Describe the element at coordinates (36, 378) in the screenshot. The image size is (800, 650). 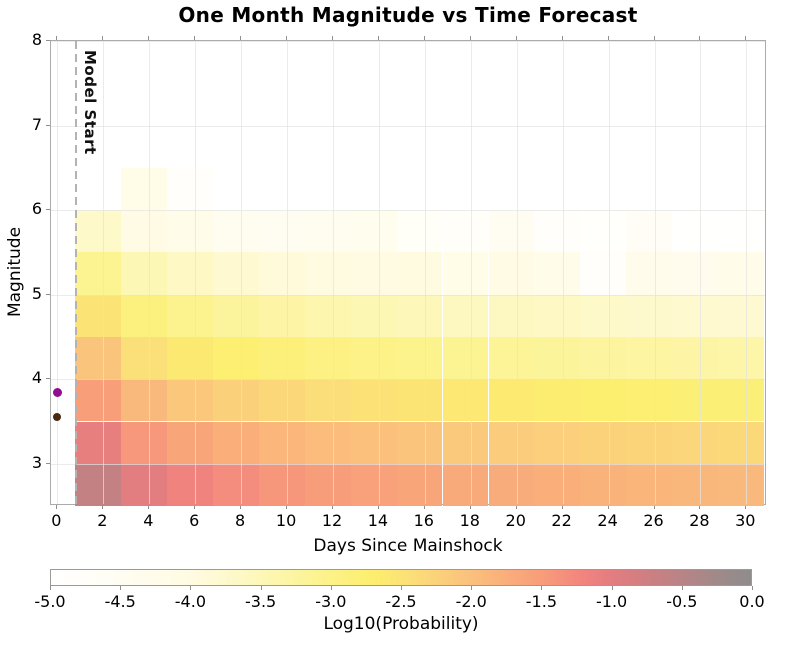
I see `y-tick-label: 4` at that location.